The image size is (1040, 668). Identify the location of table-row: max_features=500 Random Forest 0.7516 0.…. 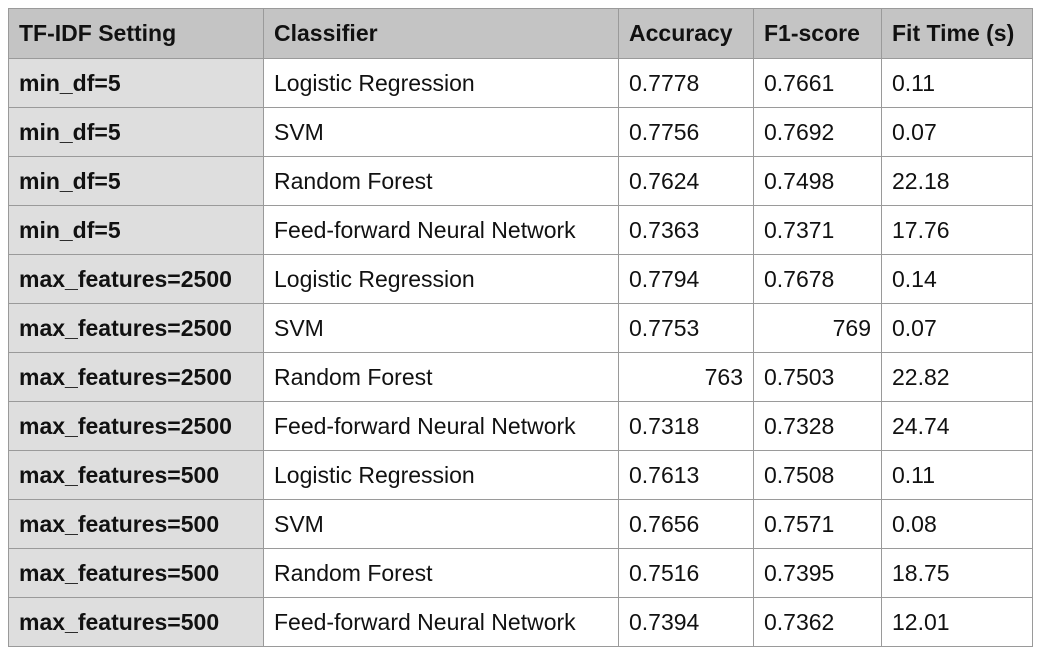
(520, 573).